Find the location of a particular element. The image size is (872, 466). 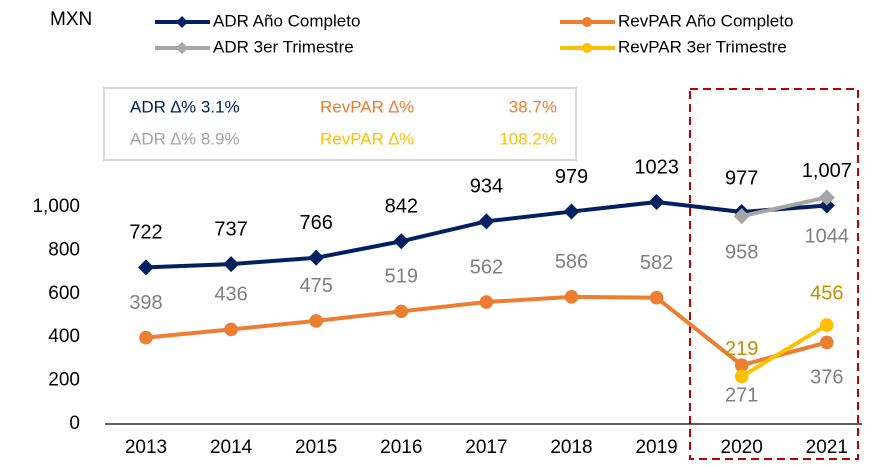

data-label: 376 is located at coordinates (826, 378).